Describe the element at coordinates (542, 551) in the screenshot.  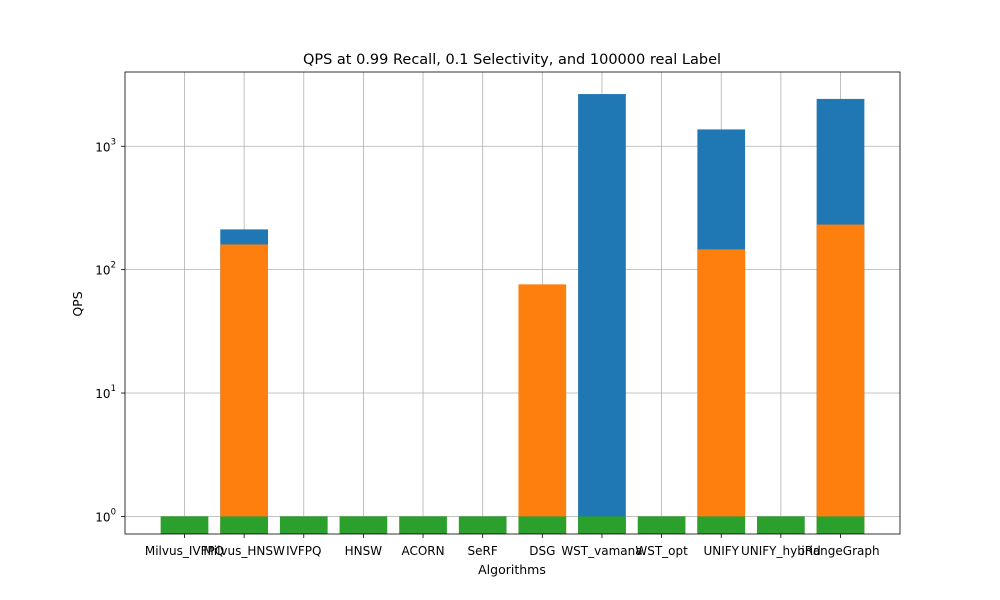
I see `x-tick-label: DSG` at that location.